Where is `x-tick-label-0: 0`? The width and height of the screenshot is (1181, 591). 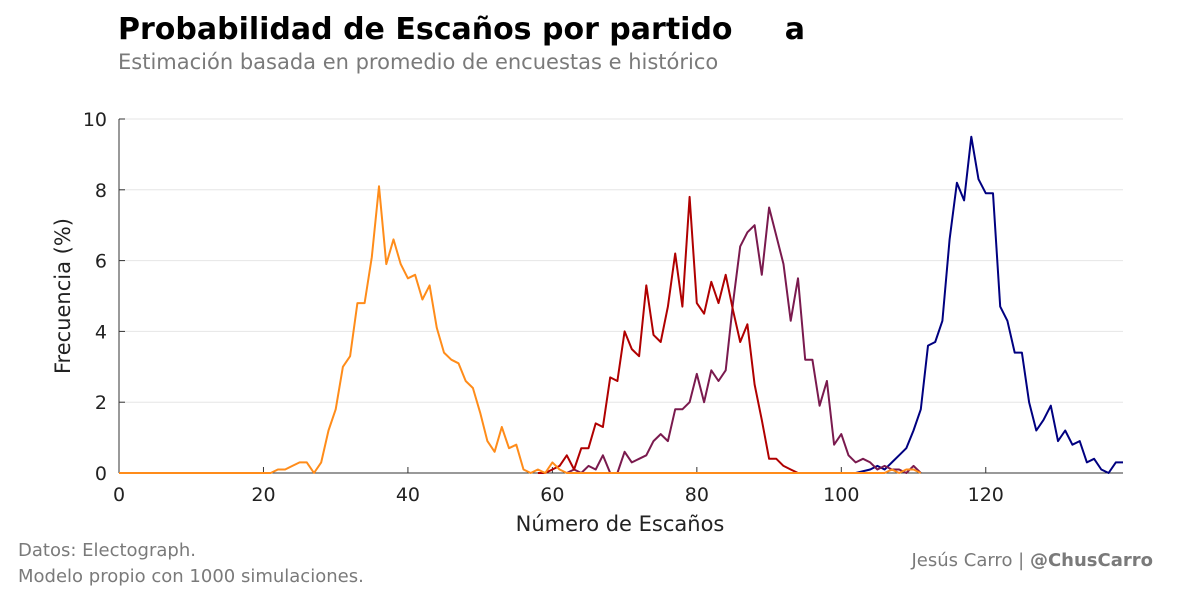 x-tick-label-0: 0 is located at coordinates (119, 495).